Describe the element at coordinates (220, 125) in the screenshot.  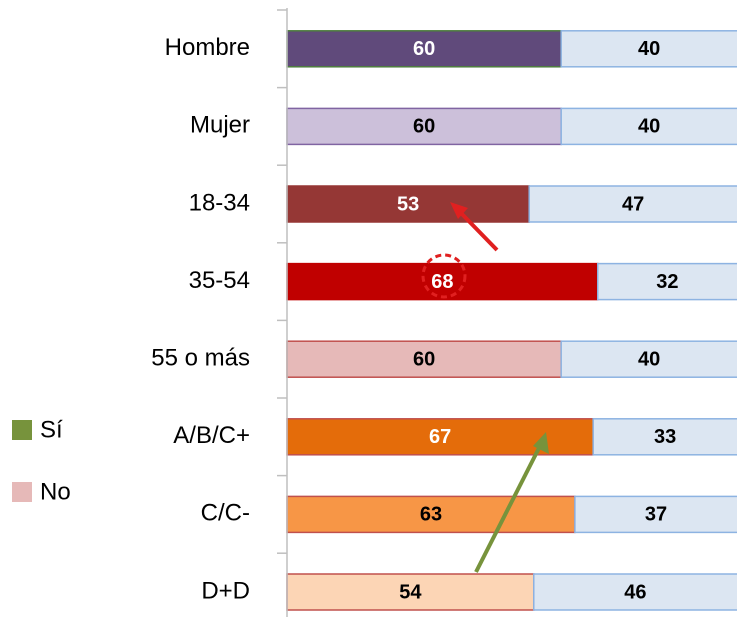
I see `y-tick-label: Mujer` at that location.